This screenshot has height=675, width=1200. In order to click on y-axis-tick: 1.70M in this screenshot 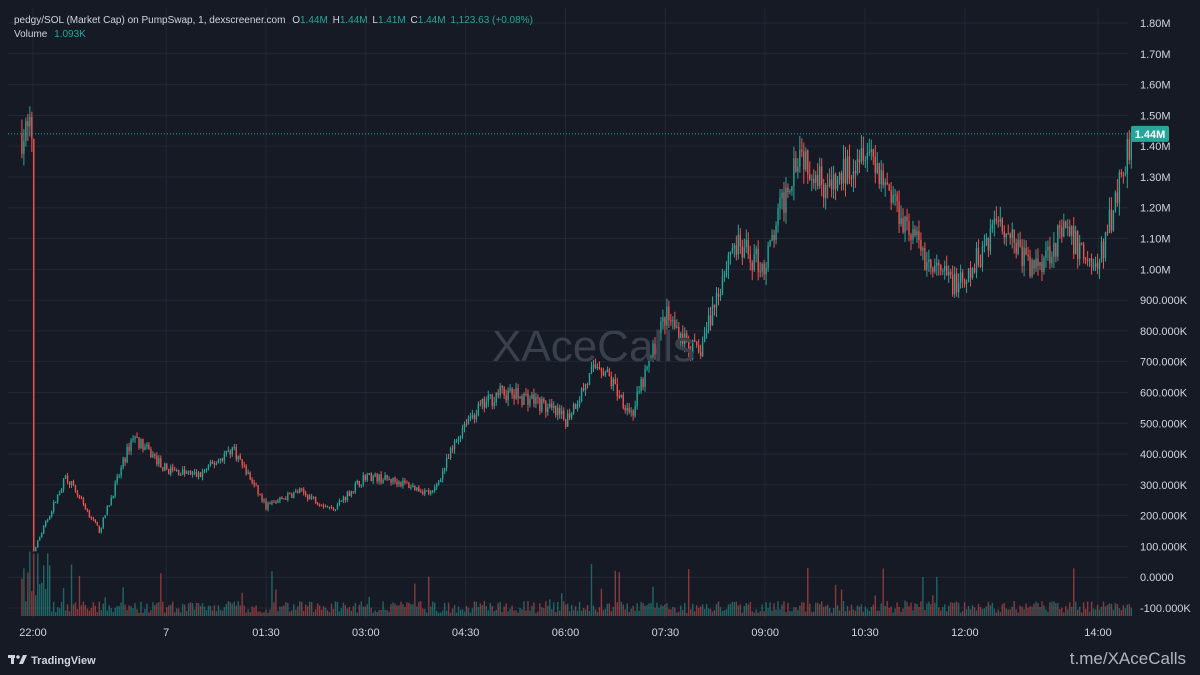, I will do `click(1155, 55)`.